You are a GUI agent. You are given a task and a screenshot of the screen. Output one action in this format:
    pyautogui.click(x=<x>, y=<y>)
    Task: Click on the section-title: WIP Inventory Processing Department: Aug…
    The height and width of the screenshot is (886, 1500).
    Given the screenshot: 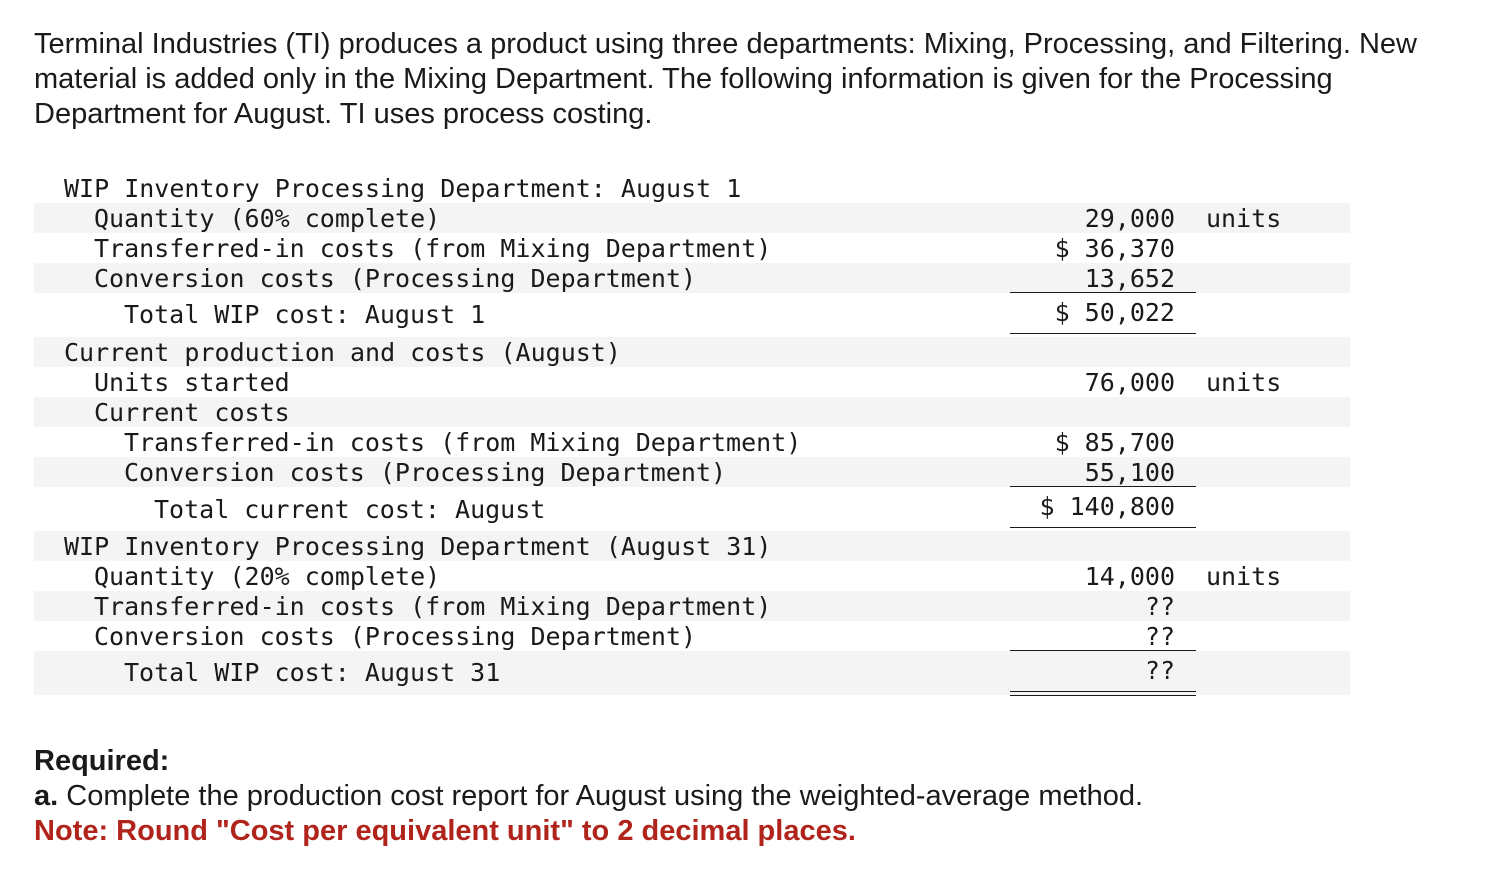 What is the action you would take?
    pyautogui.click(x=403, y=188)
    